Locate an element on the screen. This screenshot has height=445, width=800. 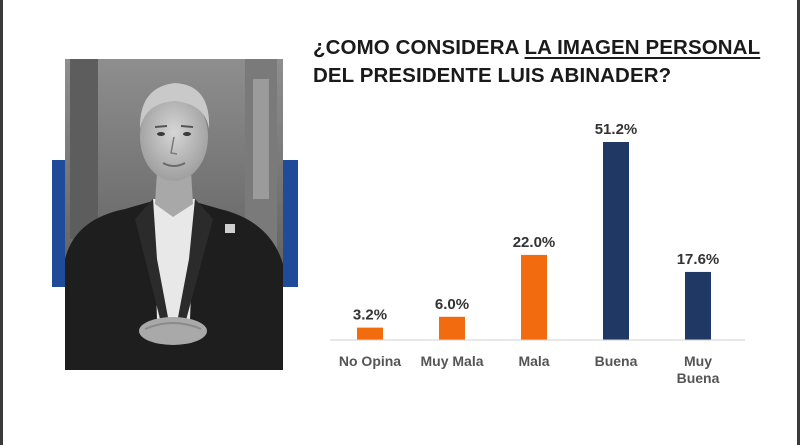
category-labels-group: No Opina Muy Mala Mala Buena Muy Buena is located at coordinates (529, 369).